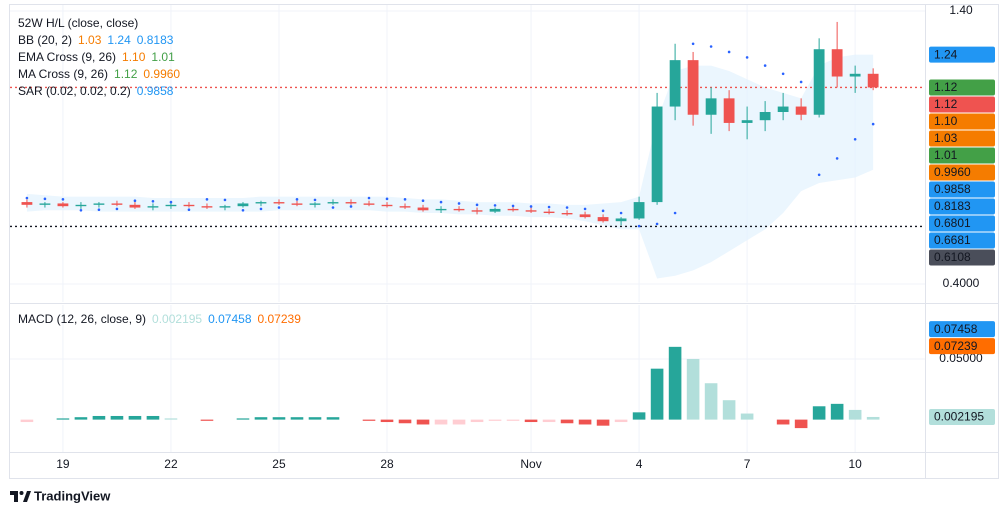 The image size is (1007, 515). I want to click on x-tick-label: 7, so click(747, 464).